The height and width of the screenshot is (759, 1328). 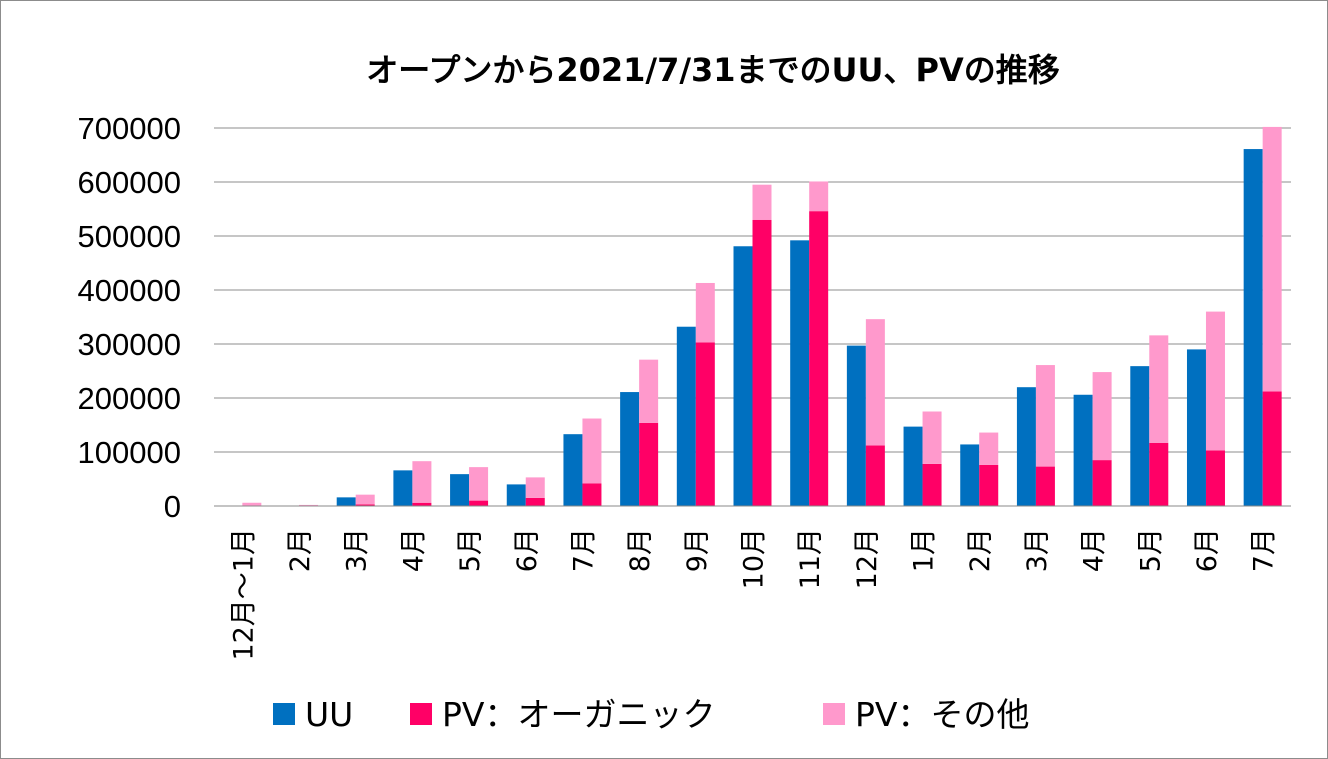 What do you see at coordinates (867, 558) in the screenshot?
I see `x-tick-label: 12月` at bounding box center [867, 558].